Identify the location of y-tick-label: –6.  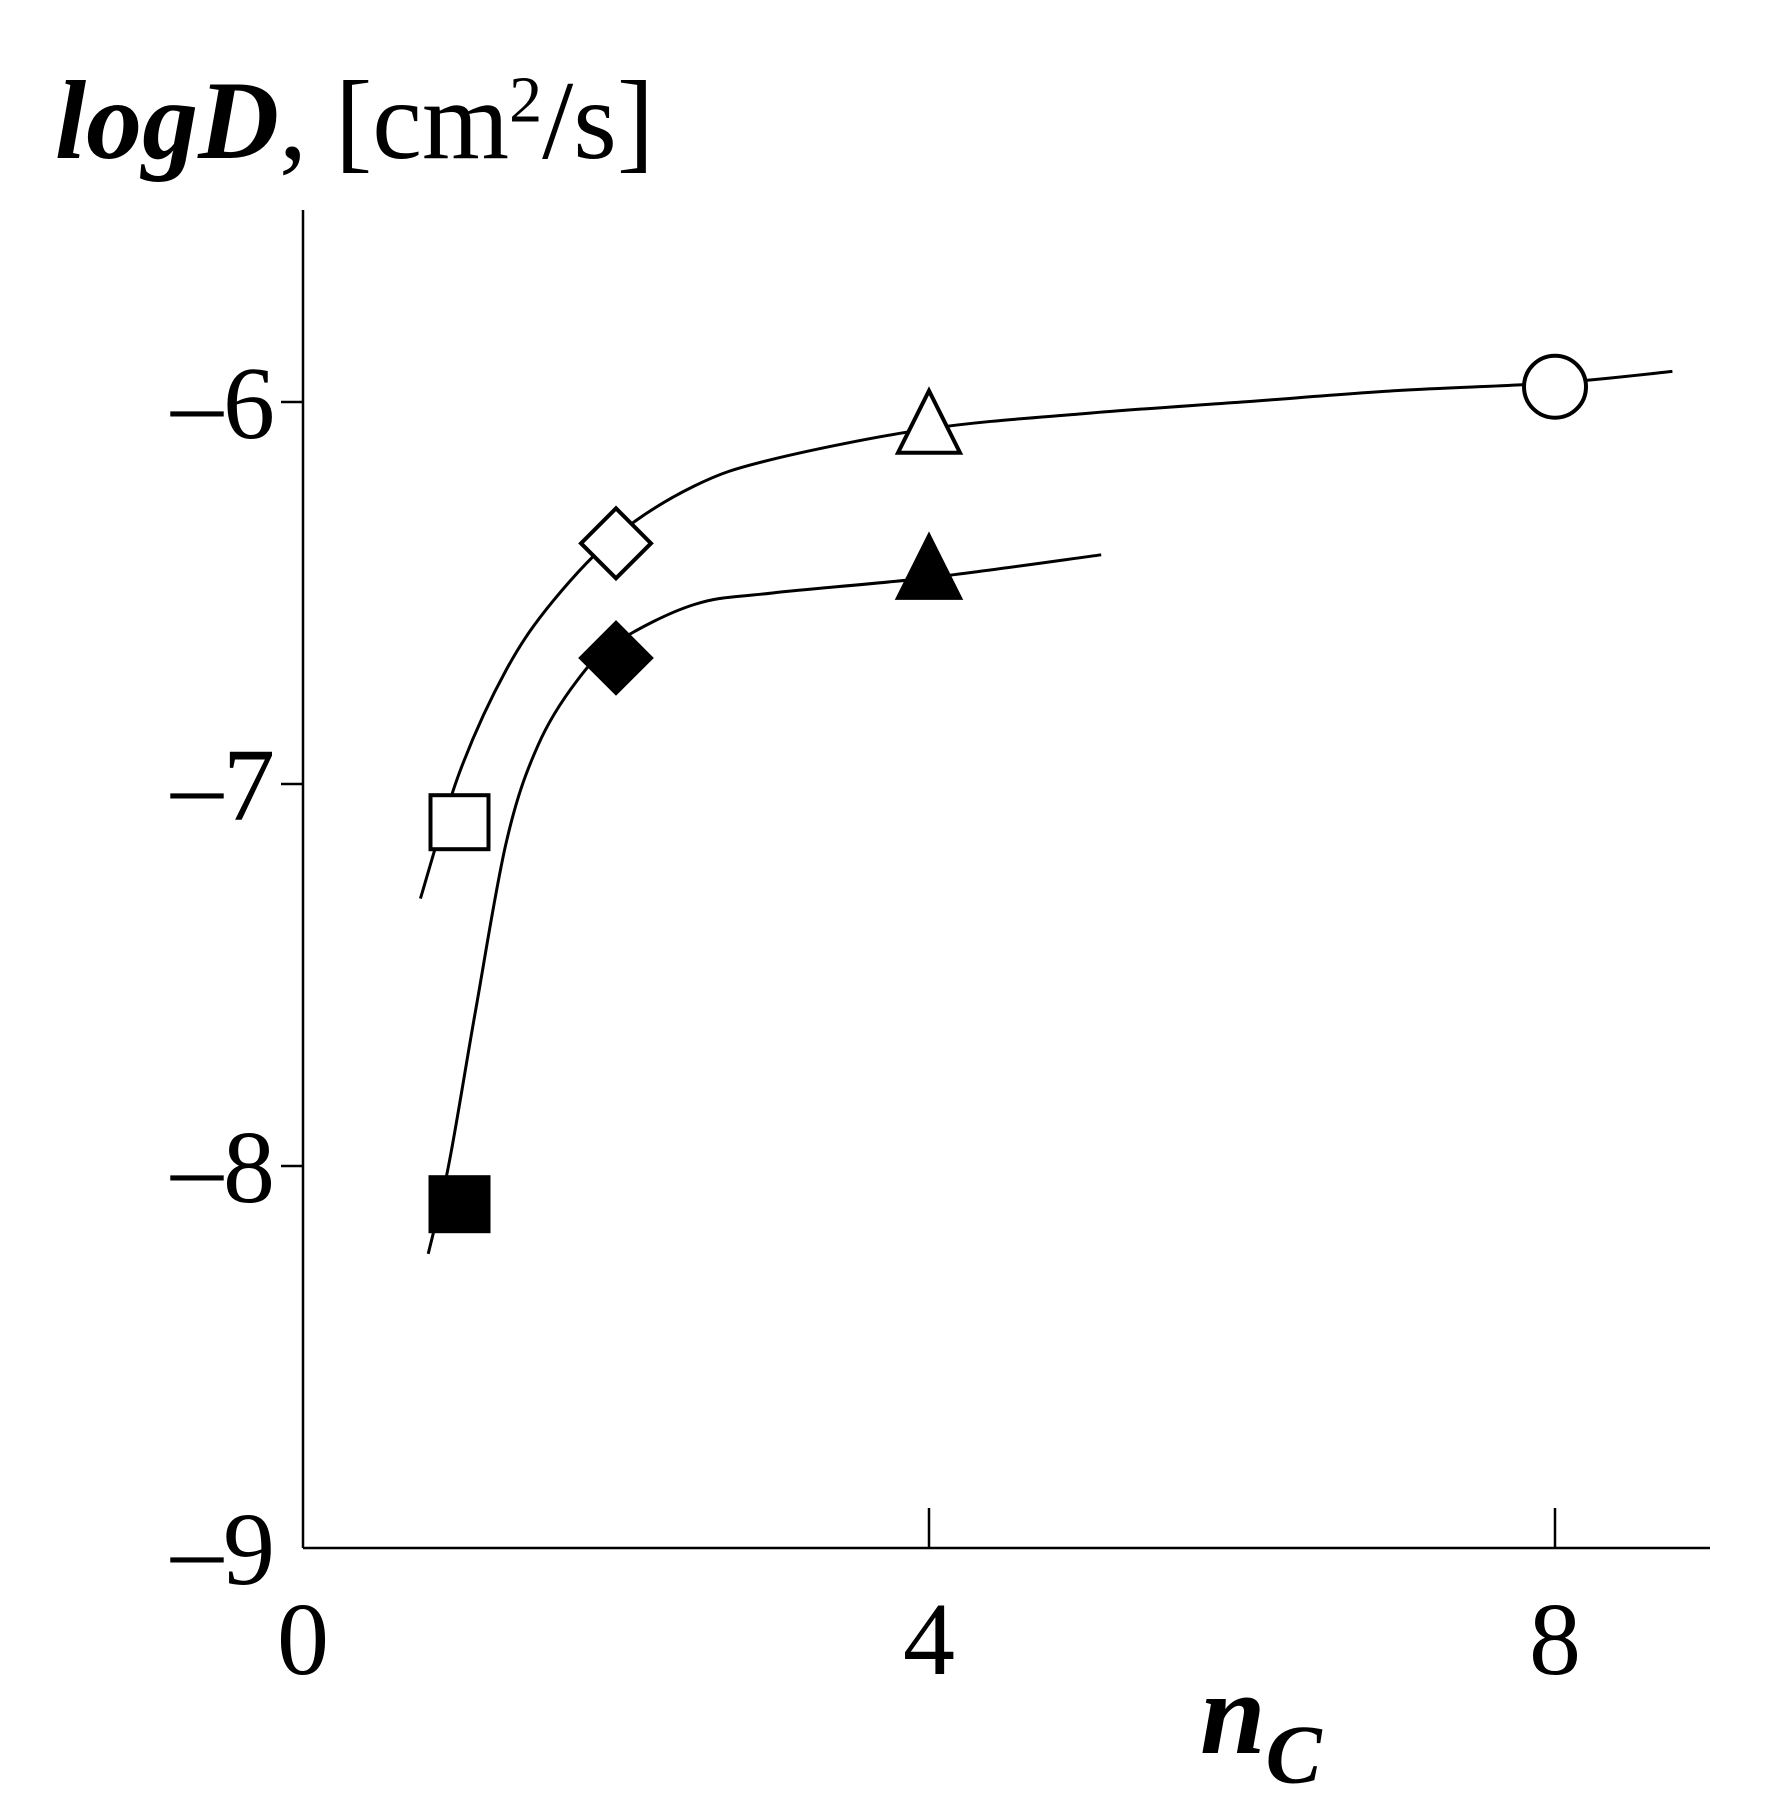
(222, 403).